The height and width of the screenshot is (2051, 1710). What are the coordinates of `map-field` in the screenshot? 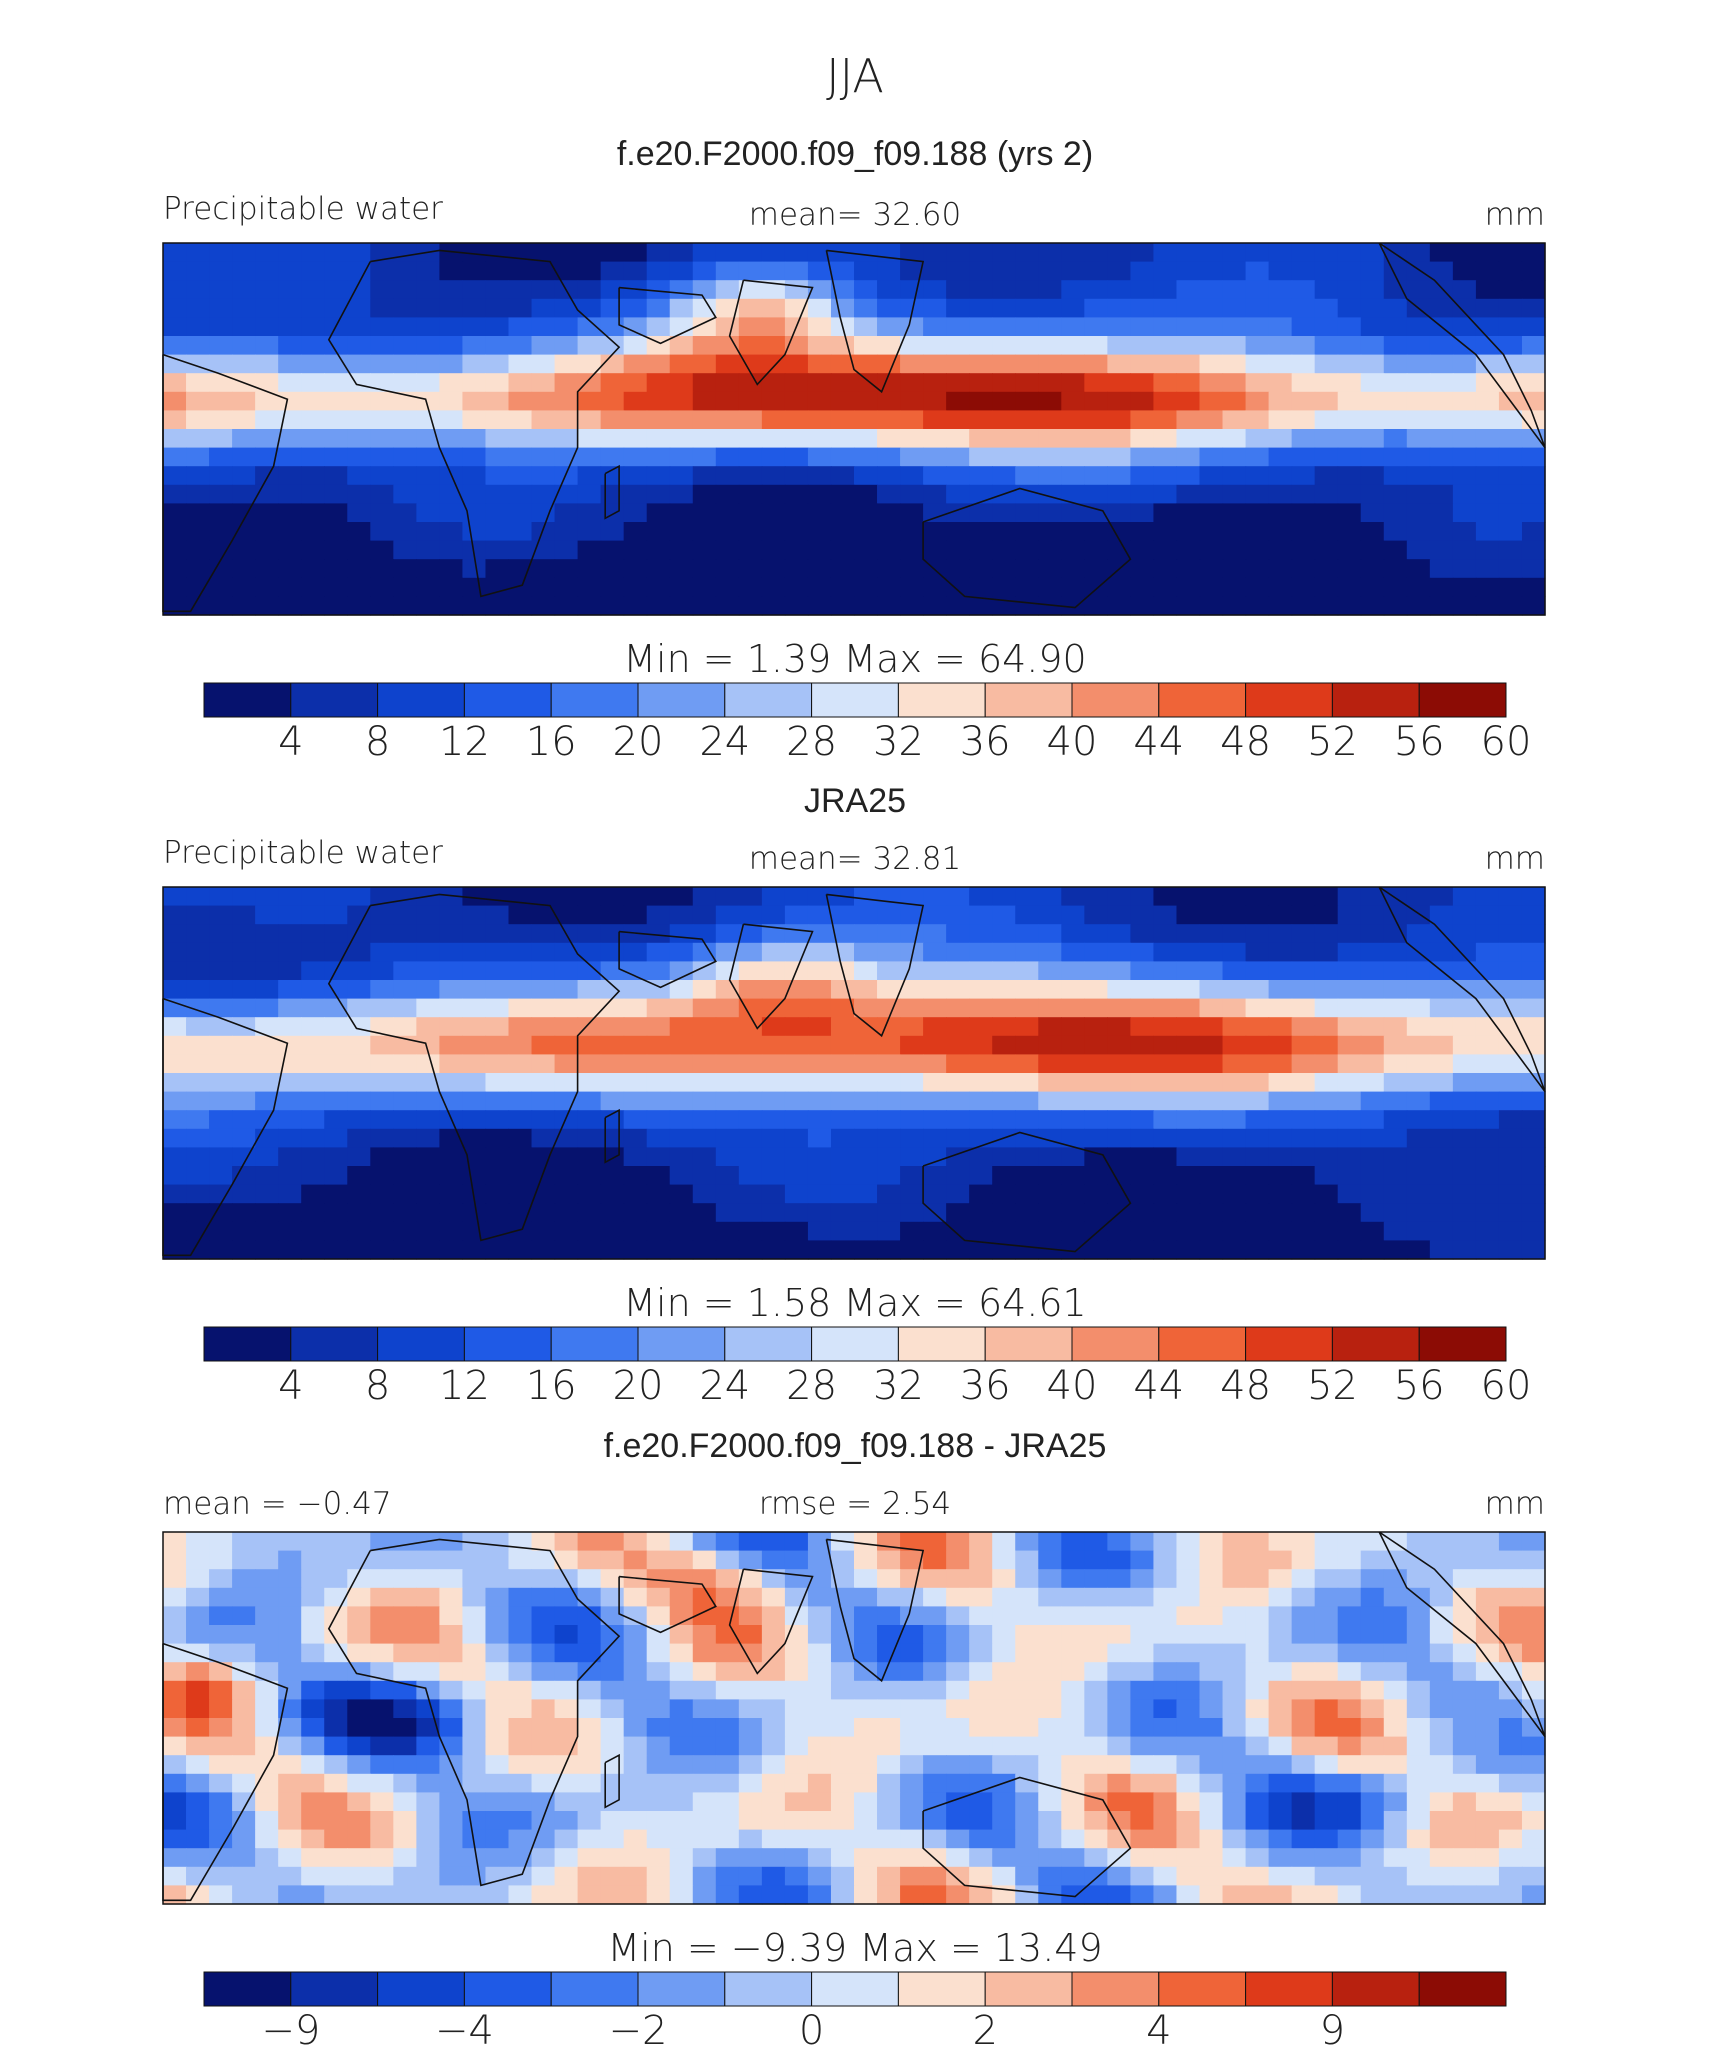 It's located at (854, 1073).